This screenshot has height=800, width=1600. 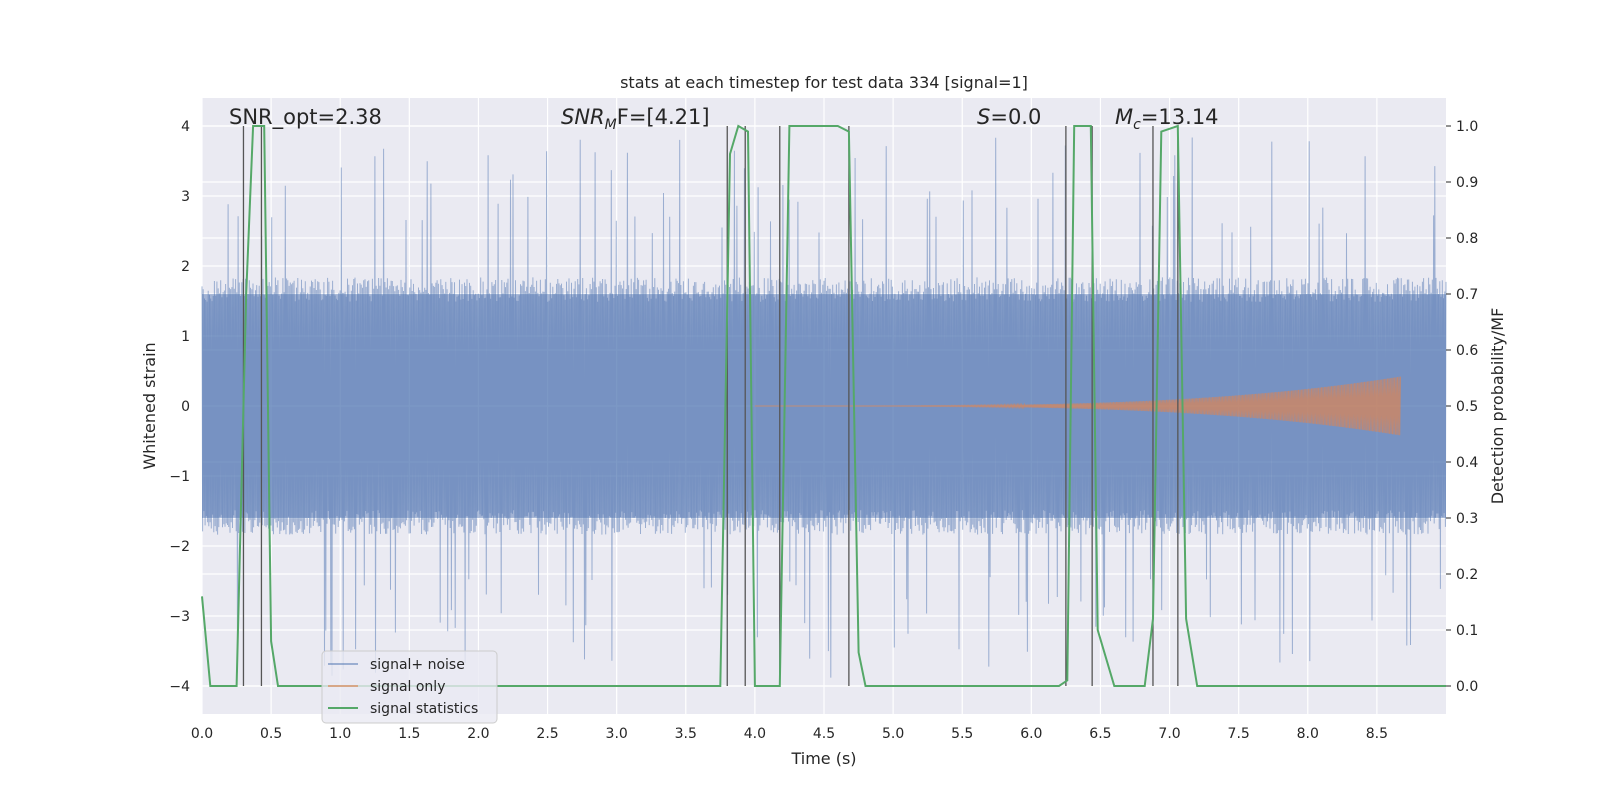 I want to click on y-left-tick-label: 2, so click(x=185, y=267).